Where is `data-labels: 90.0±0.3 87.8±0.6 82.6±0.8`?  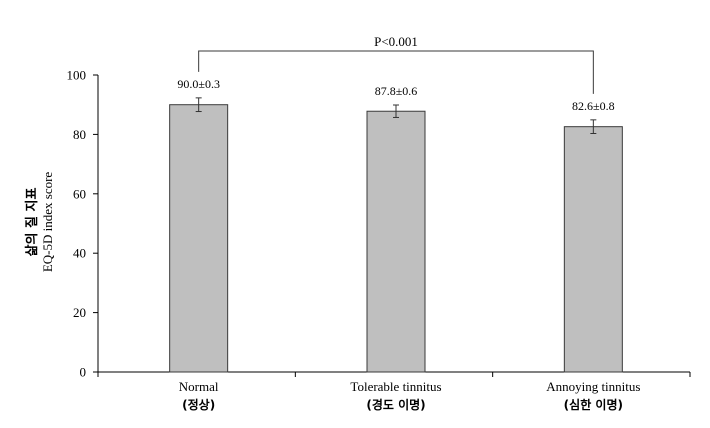 data-labels: 90.0±0.3 87.8±0.6 82.6±0.8 is located at coordinates (395, 95).